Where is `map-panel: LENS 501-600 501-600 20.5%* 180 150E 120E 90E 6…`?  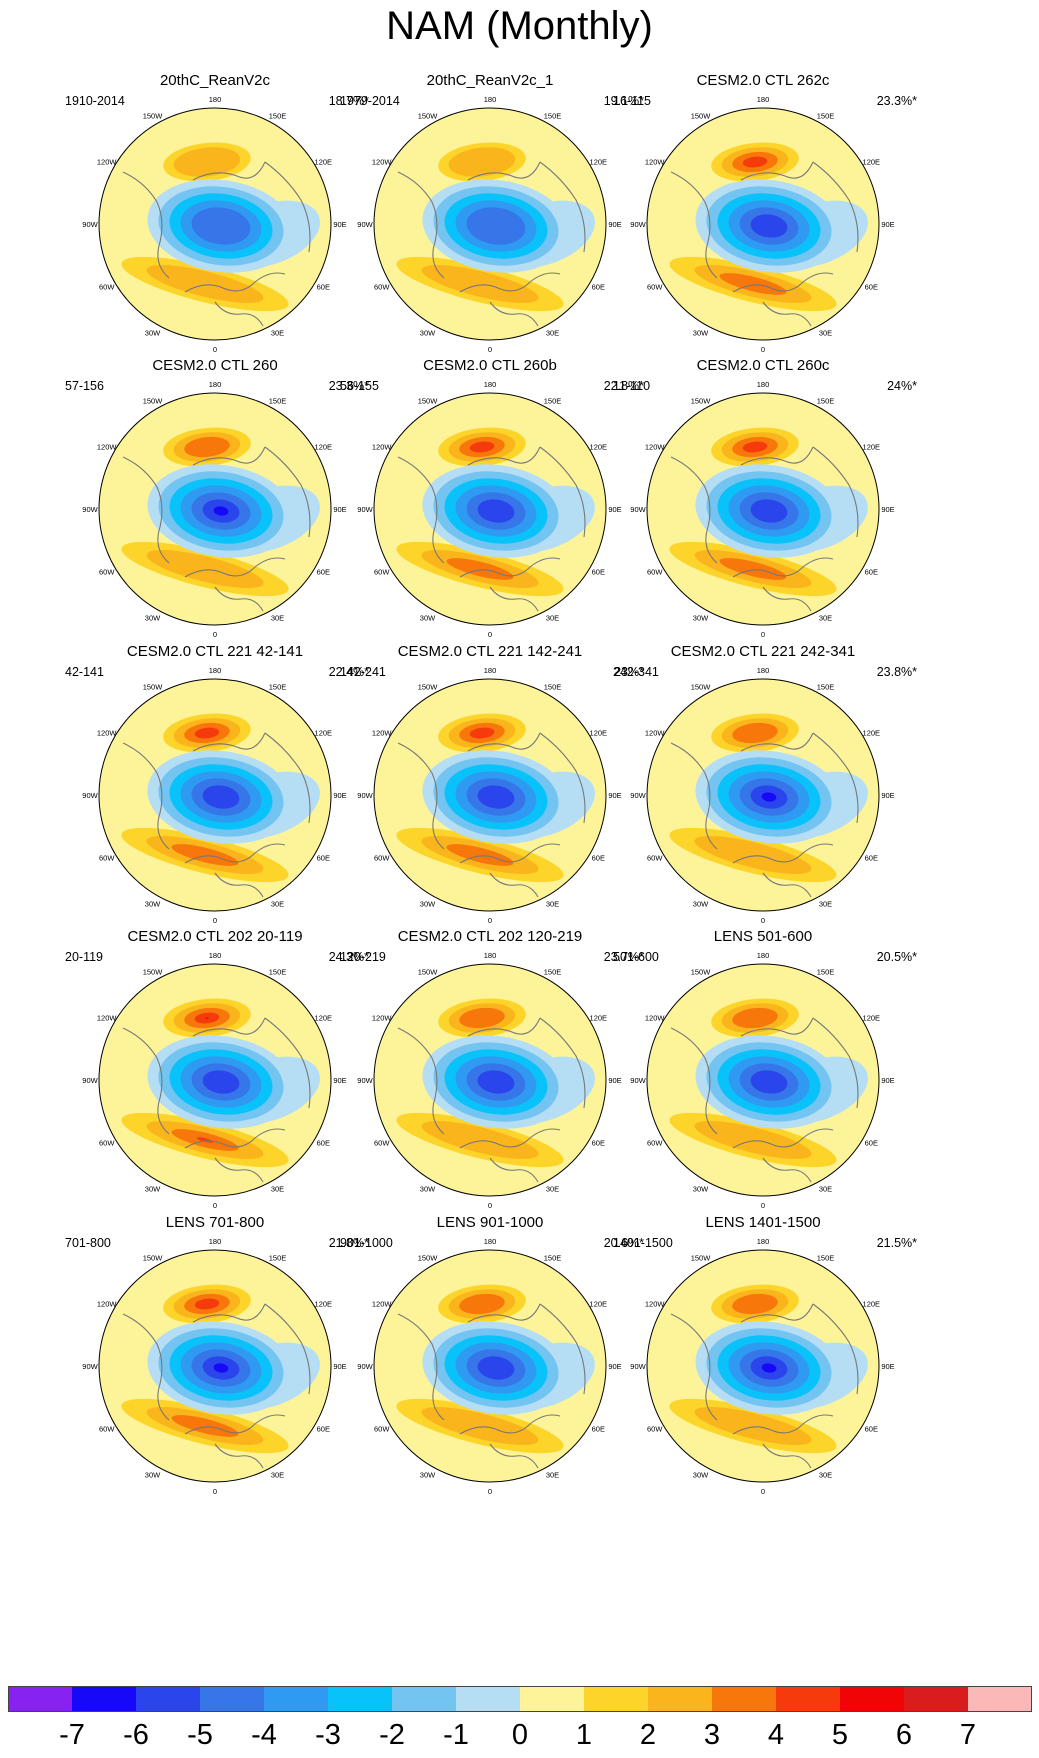 map-panel: LENS 501-600 501-600 20.5%* 180 150E 120E 90E 6… is located at coordinates (773, 1078).